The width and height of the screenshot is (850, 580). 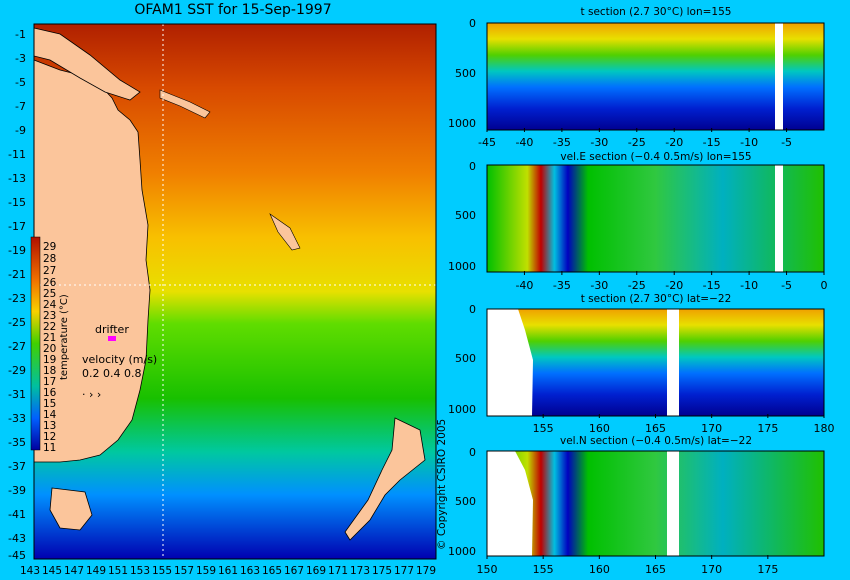 What do you see at coordinates (17, 226) in the screenshot?
I see `map-y-tick: -17` at bounding box center [17, 226].